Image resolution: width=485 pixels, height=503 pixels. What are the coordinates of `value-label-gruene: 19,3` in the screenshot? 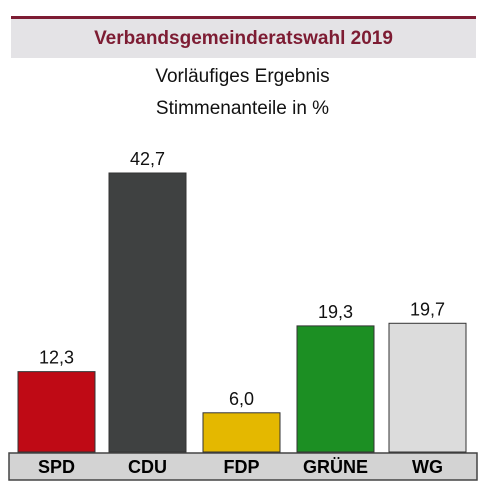 It's located at (335, 312).